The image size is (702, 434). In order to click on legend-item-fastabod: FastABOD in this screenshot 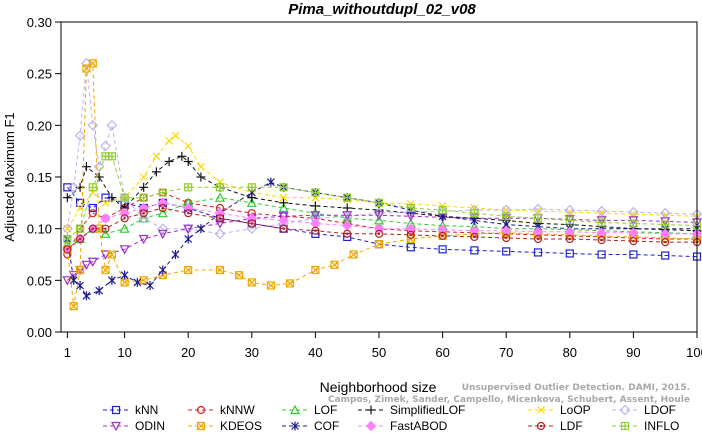, I will do `click(402, 426)`.